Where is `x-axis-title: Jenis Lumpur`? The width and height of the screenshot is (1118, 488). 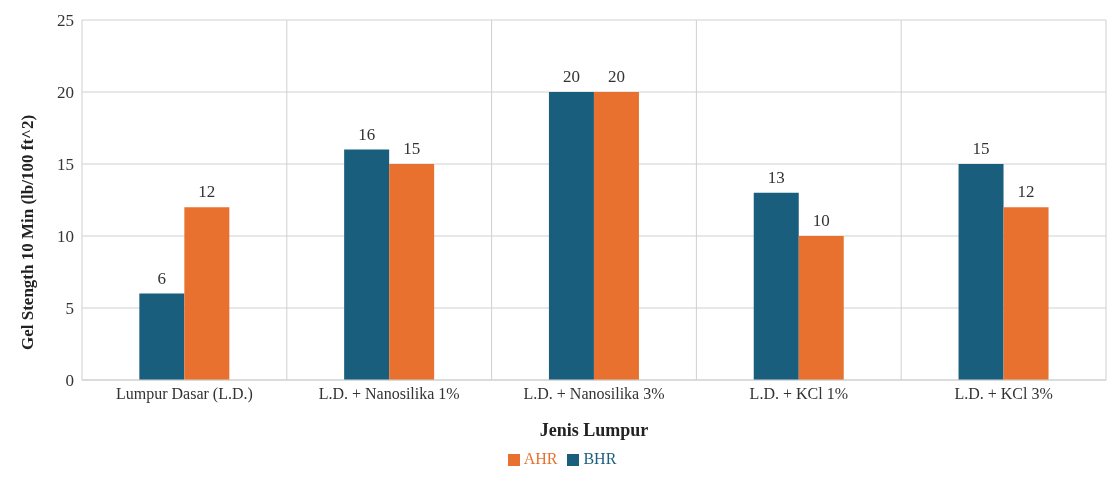
x-axis-title: Jenis Lumpur is located at coordinates (594, 430).